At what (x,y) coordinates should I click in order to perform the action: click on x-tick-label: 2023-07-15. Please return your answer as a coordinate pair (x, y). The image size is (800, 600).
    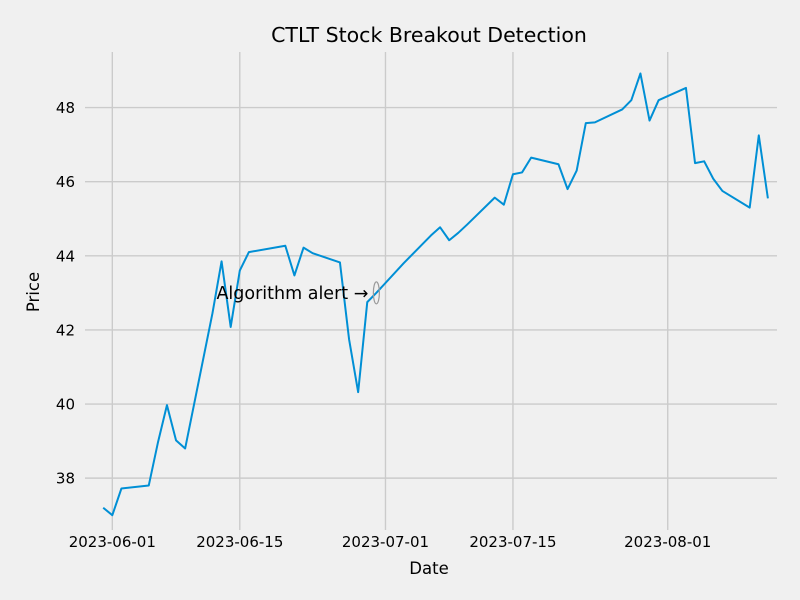
    Looking at the image, I should click on (512, 542).